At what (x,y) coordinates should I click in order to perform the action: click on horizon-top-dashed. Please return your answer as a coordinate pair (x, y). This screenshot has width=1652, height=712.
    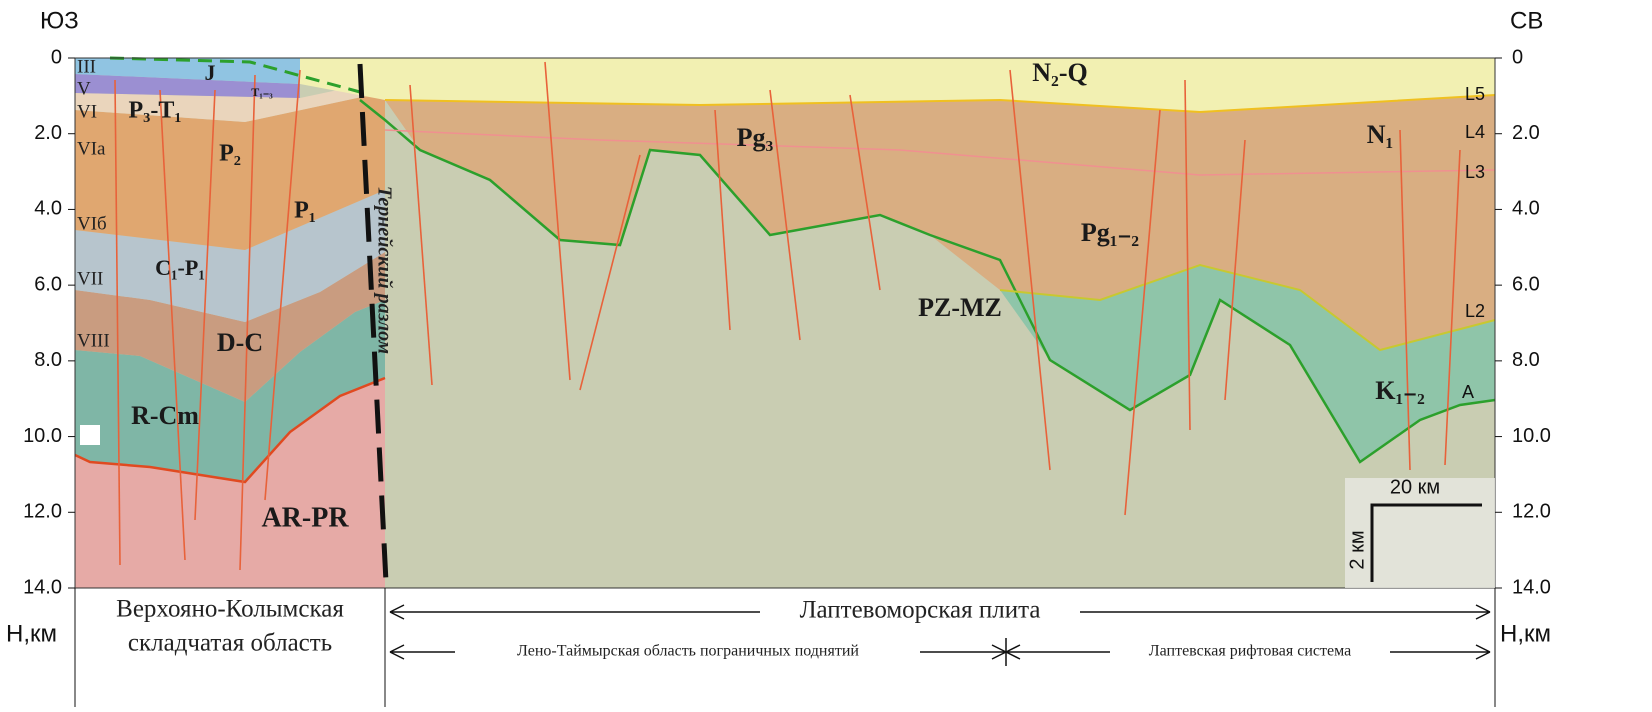
    Looking at the image, I should click on (235, 75).